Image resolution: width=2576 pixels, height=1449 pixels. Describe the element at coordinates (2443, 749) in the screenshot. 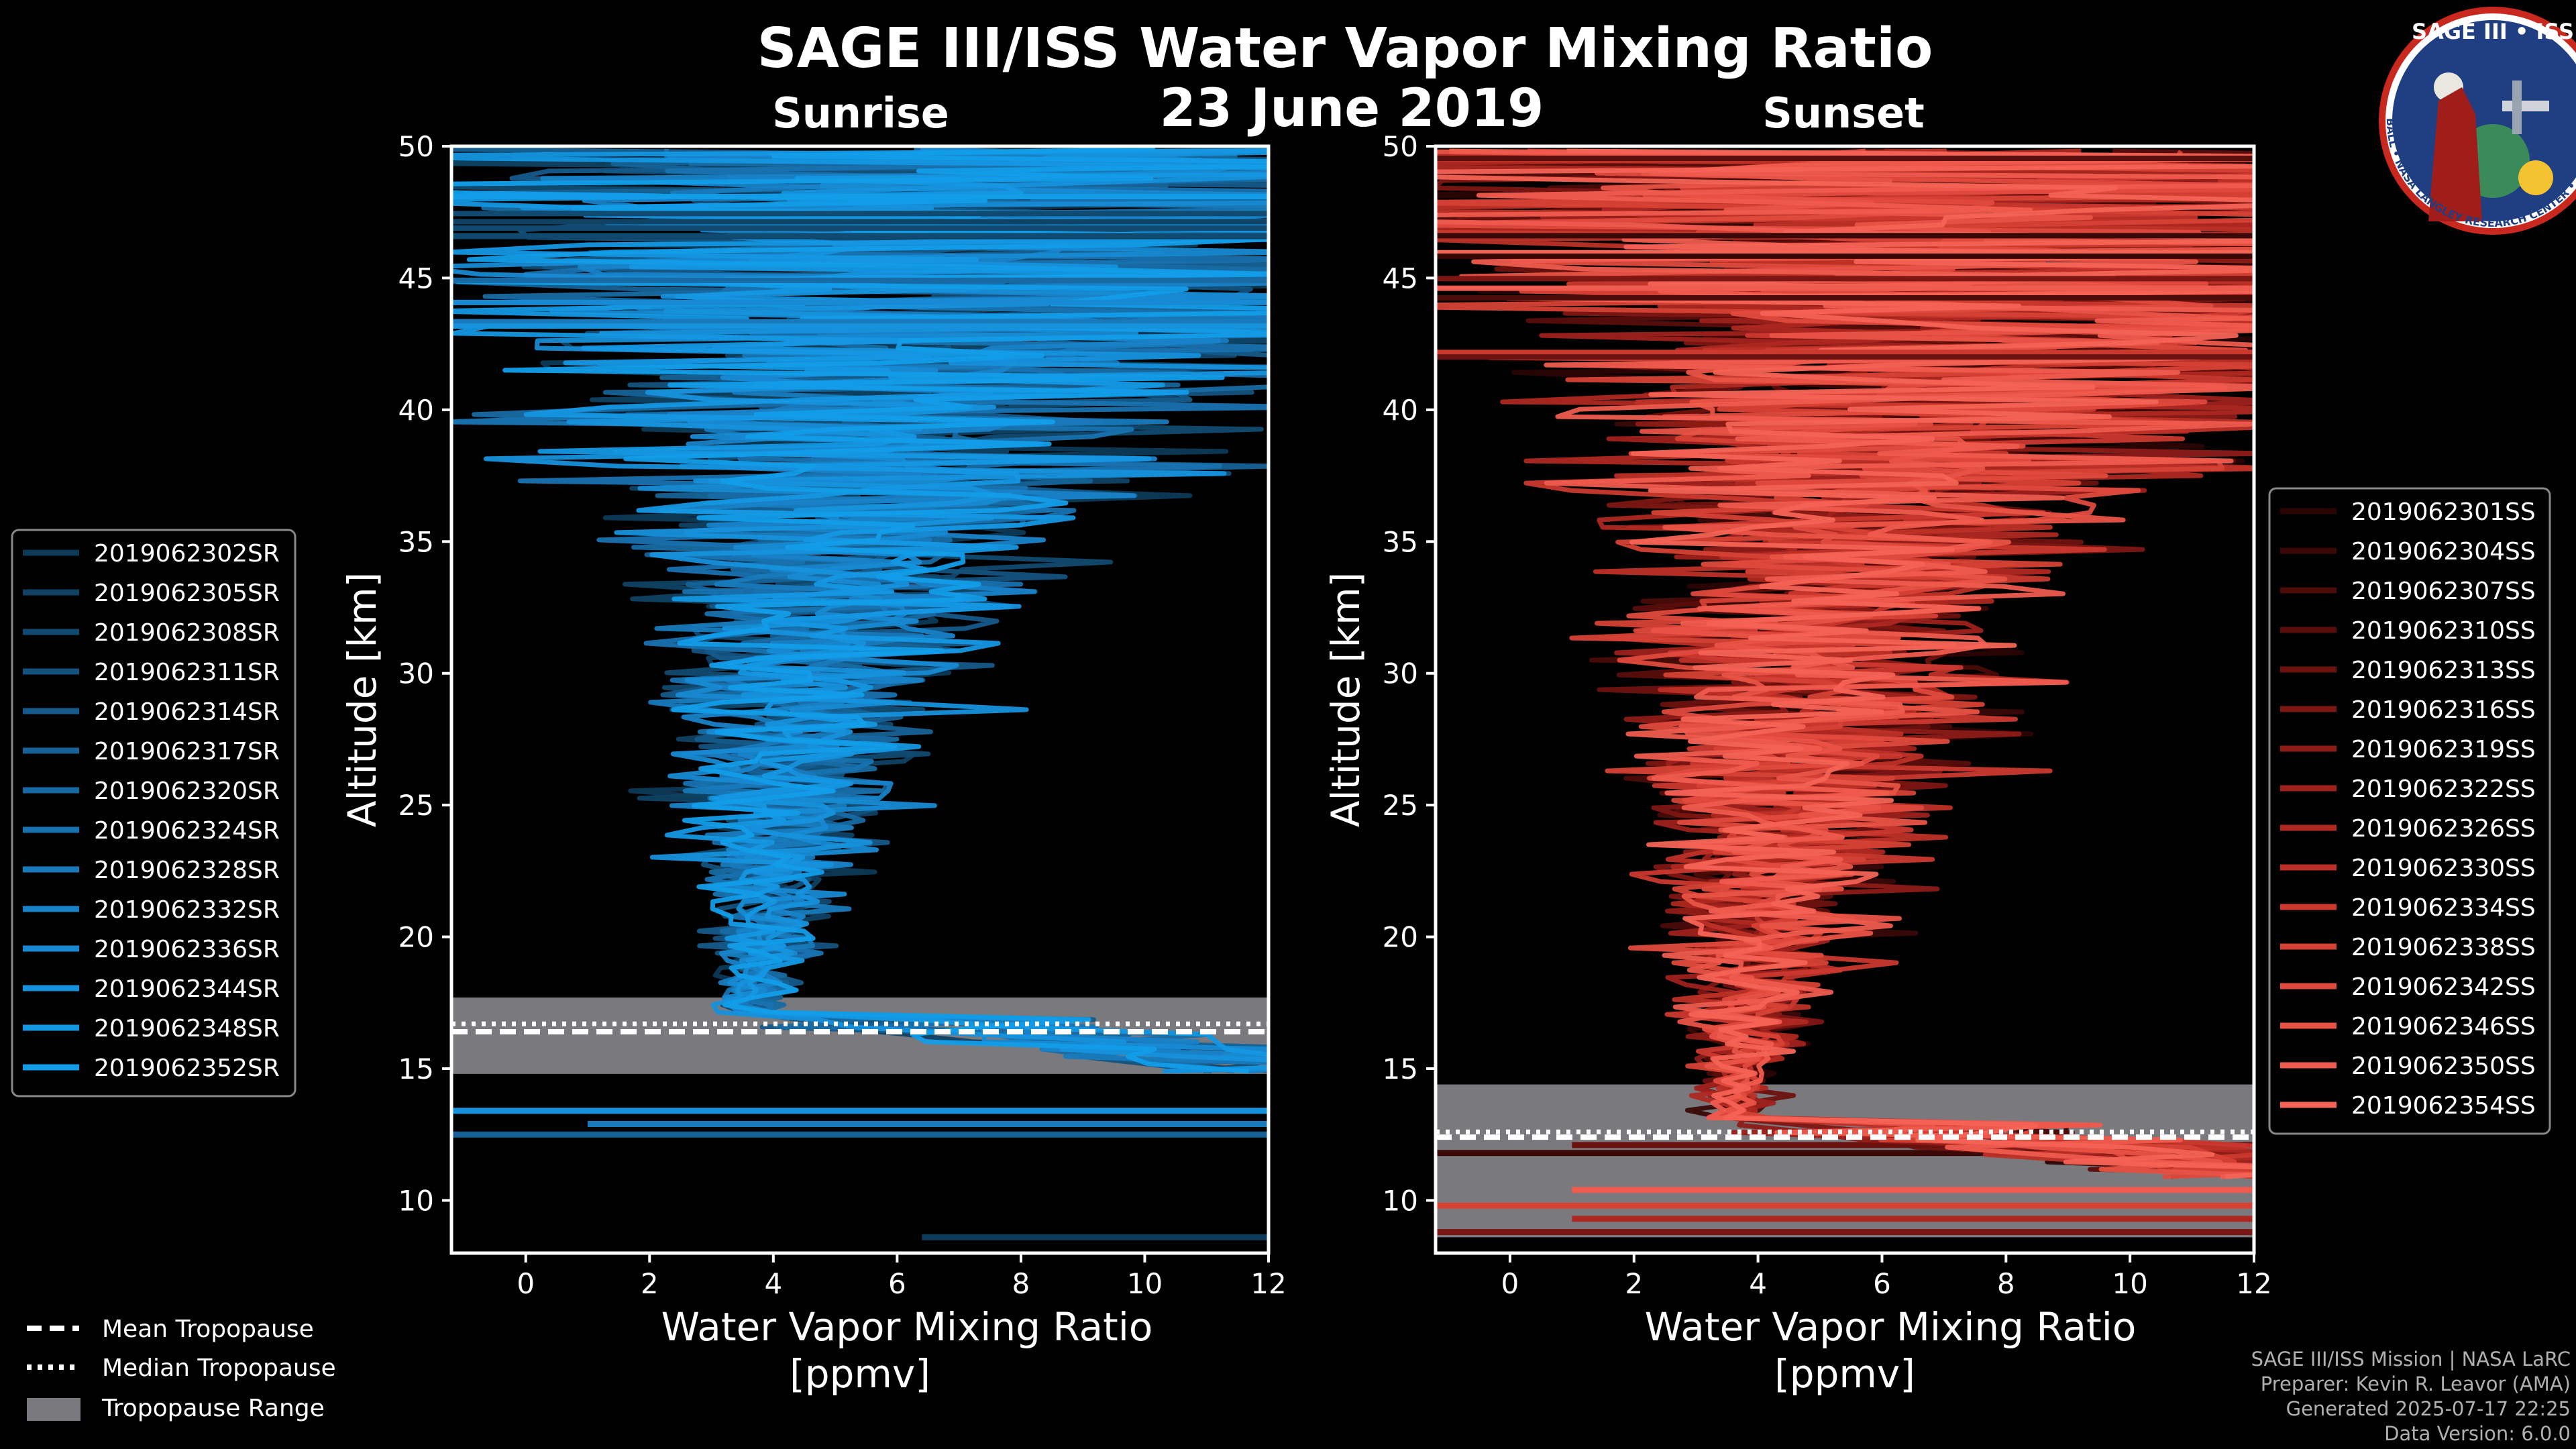

I see `legend-label: 2019062319SS` at that location.